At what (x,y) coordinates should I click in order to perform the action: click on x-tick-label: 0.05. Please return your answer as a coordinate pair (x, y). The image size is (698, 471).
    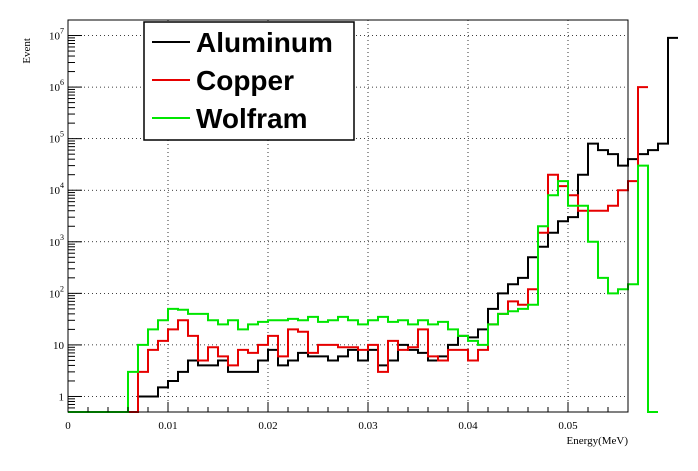
    Looking at the image, I should click on (568, 426).